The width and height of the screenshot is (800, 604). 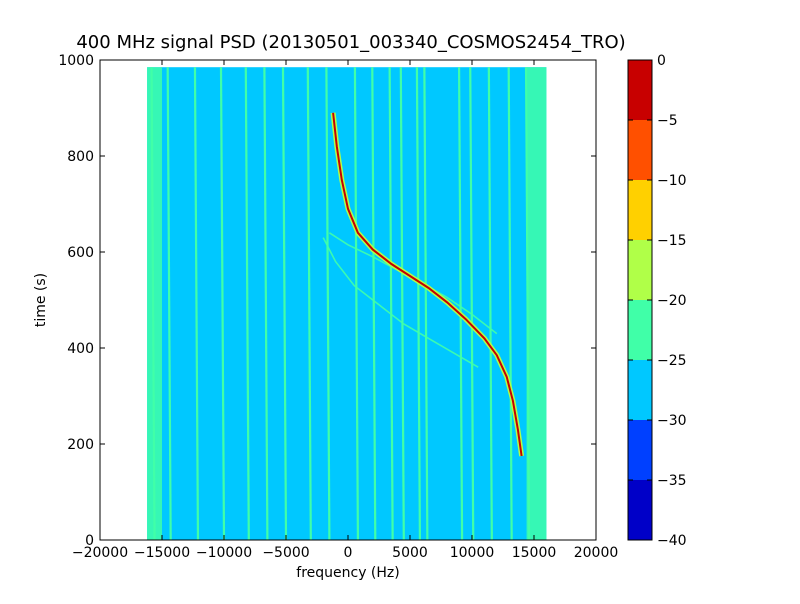 I want to click on psd-edge-band-left, so click(x=154, y=303).